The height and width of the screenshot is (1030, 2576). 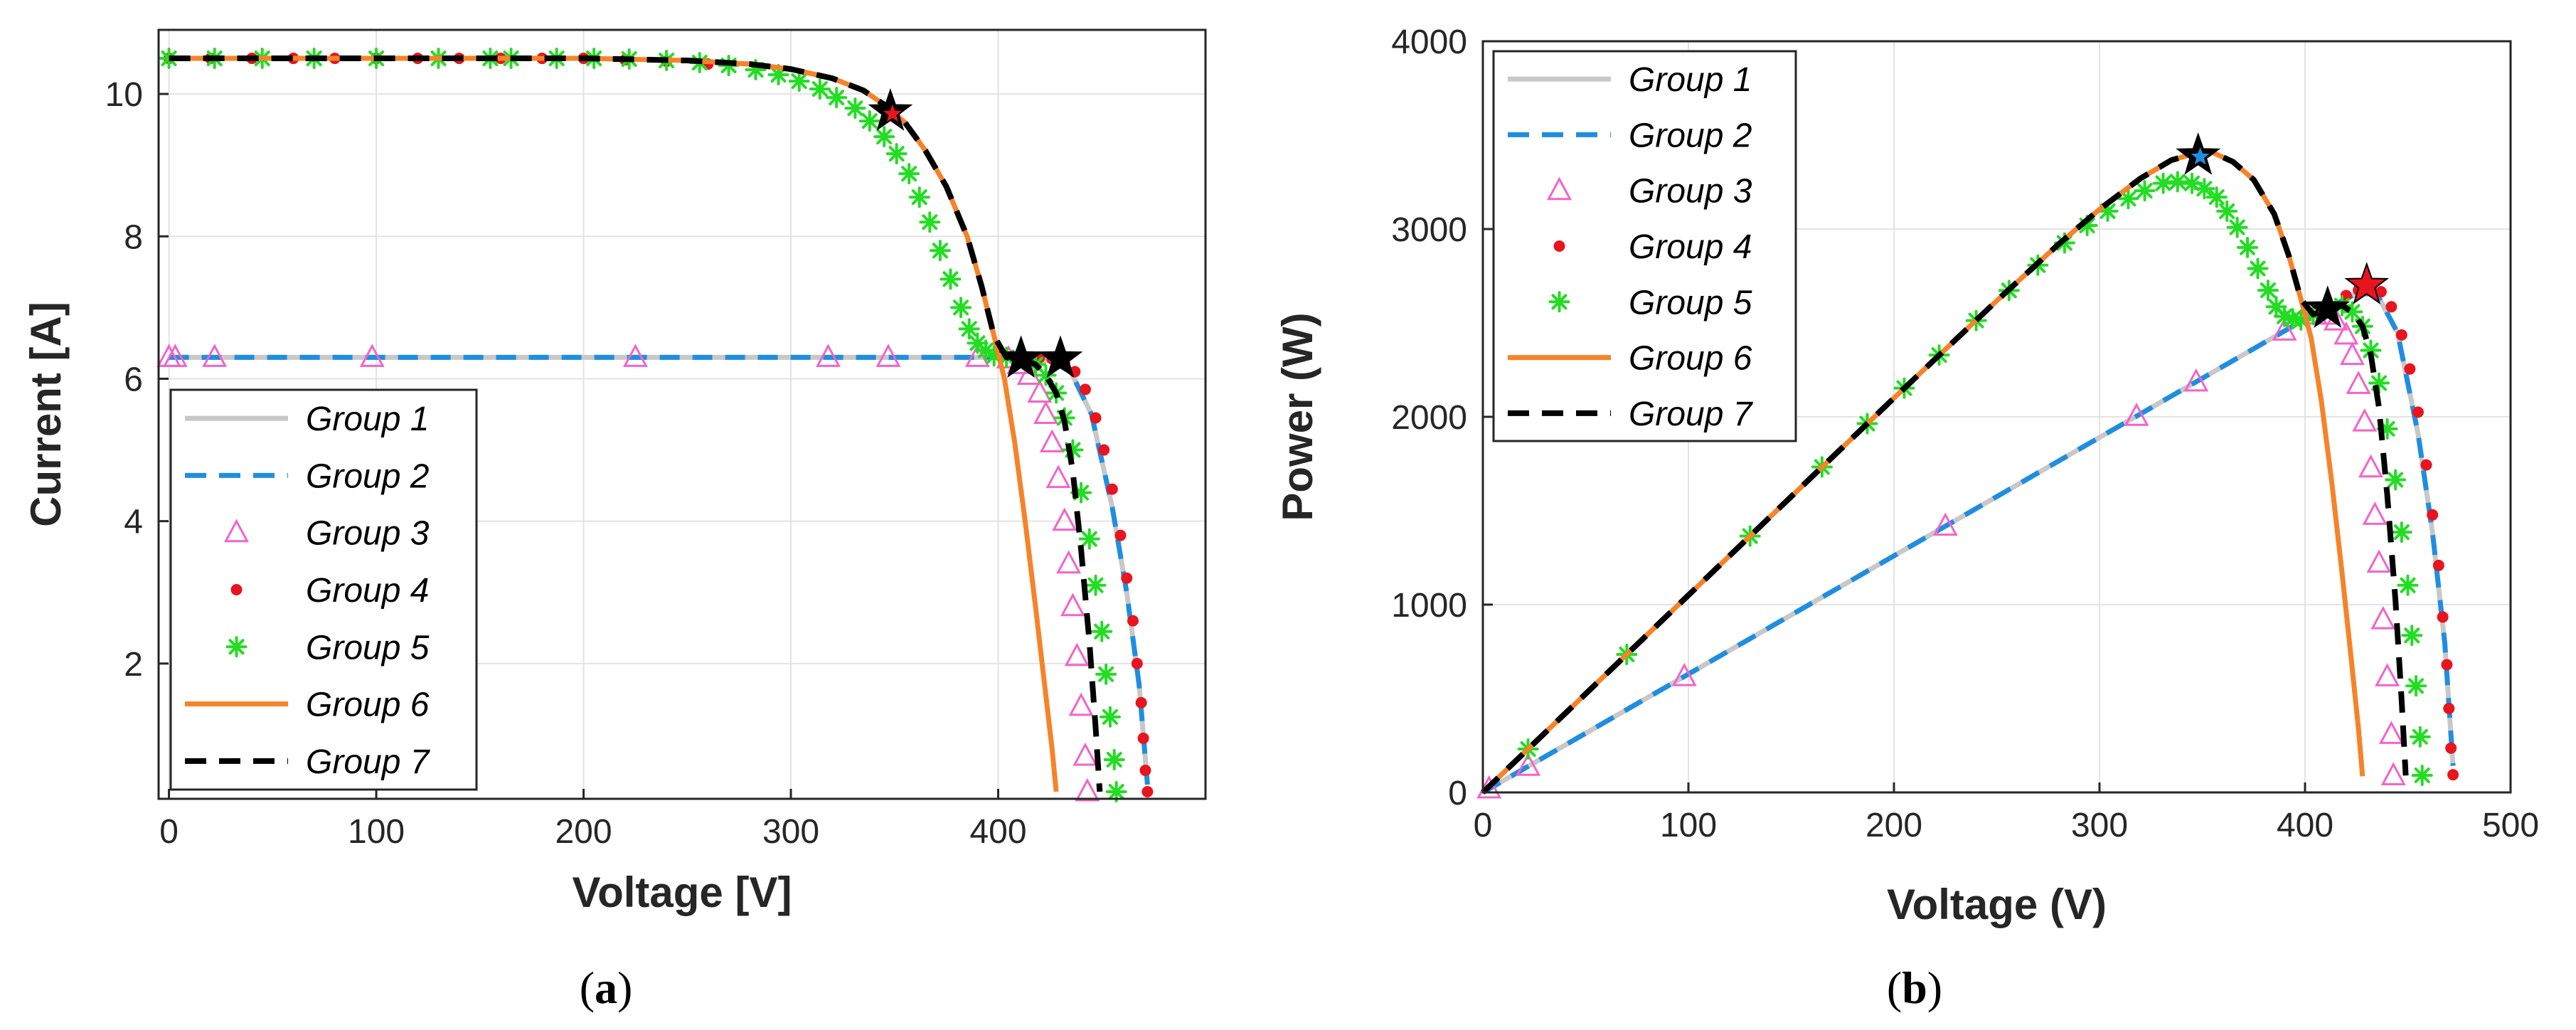 What do you see at coordinates (1688, 825) in the screenshot?
I see `panel-b-x-tick-label: 100` at bounding box center [1688, 825].